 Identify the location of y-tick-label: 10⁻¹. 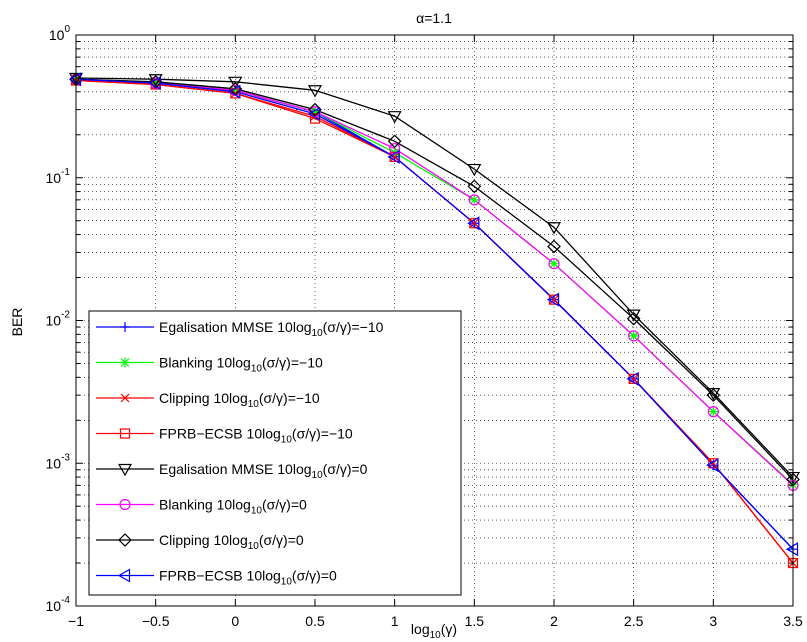
(58, 176).